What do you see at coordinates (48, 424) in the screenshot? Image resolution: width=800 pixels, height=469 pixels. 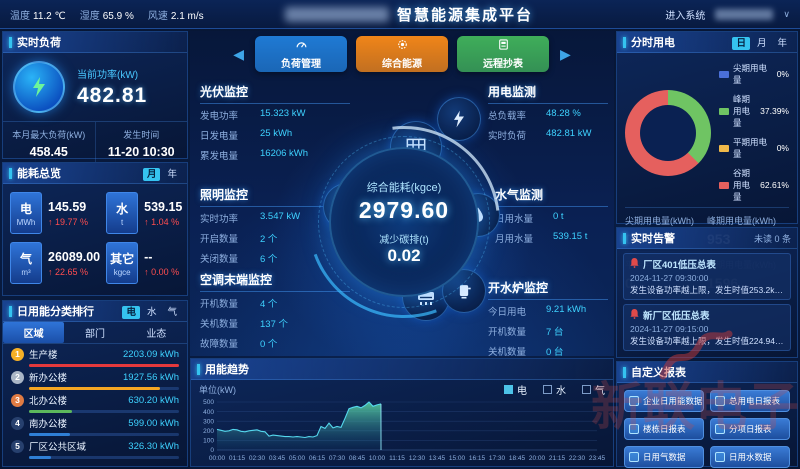 I see `rank-name: 南办公楼` at bounding box center [48, 424].